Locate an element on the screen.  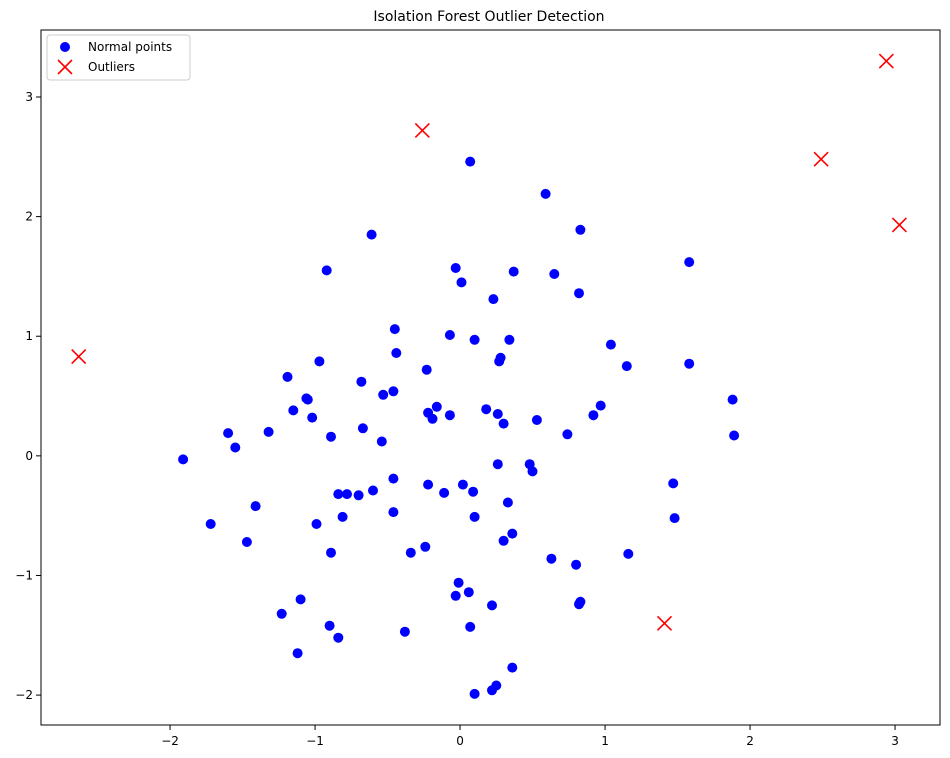
y-tick-label: 1 is located at coordinates (29, 336).